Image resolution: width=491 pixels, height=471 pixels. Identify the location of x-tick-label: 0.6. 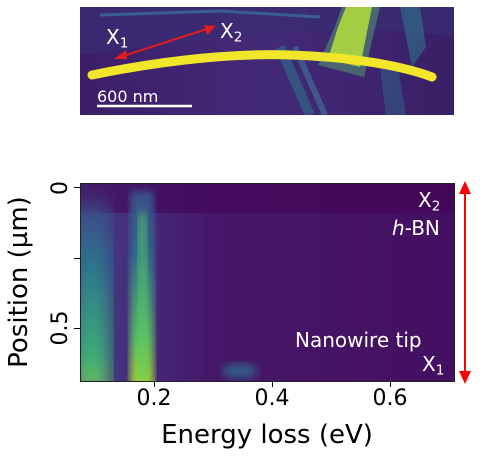
(390, 398).